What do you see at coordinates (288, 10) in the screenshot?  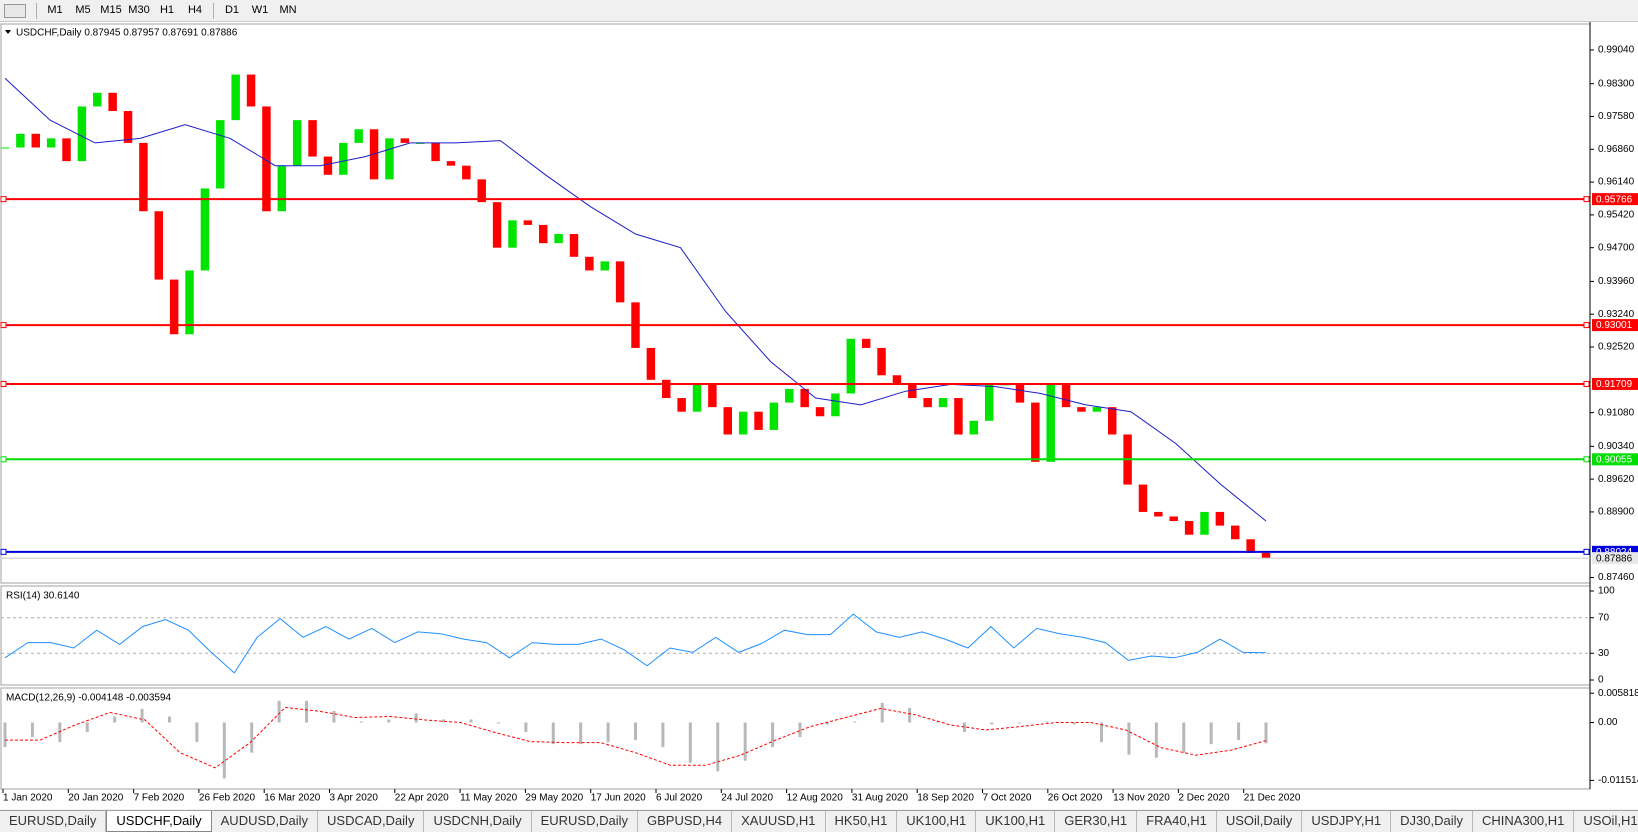 I see `timeframe-button: MN` at bounding box center [288, 10].